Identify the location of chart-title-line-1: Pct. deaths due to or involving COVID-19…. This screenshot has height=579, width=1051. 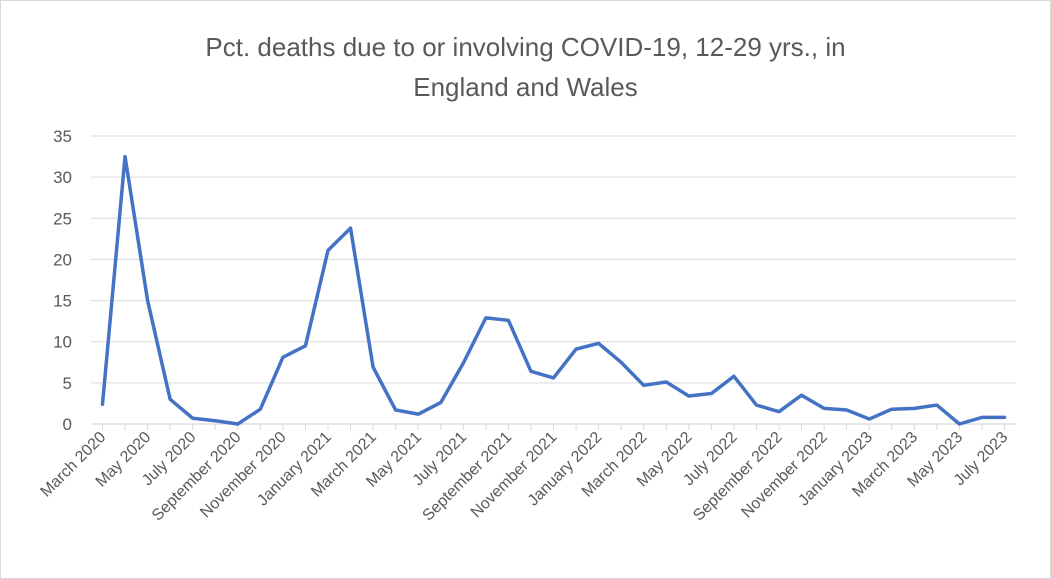
(525, 47).